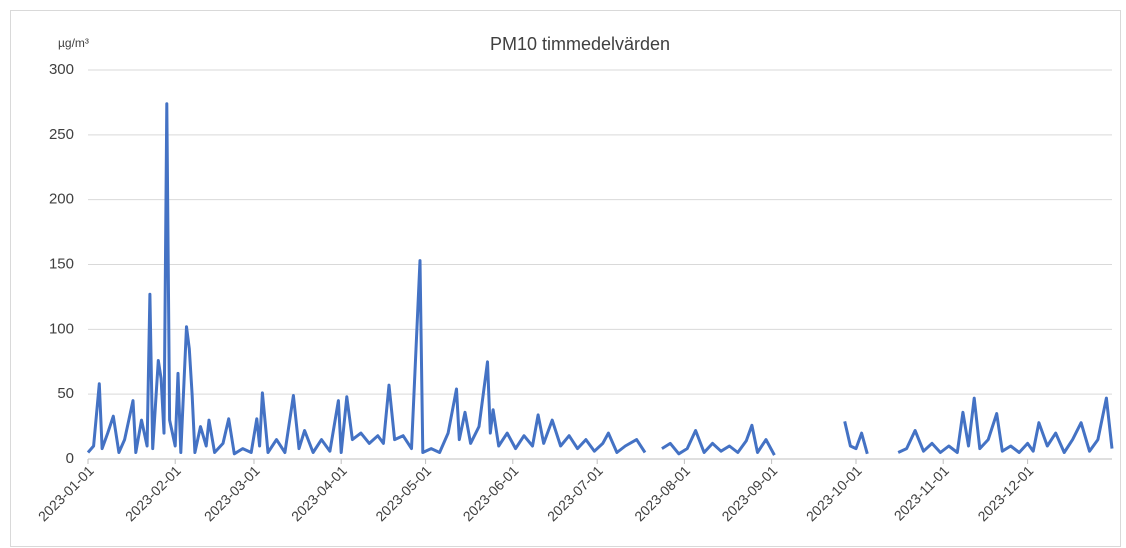 The image size is (1126, 548). Describe the element at coordinates (61, 69) in the screenshot. I see `y-tick-label: 300` at that location.